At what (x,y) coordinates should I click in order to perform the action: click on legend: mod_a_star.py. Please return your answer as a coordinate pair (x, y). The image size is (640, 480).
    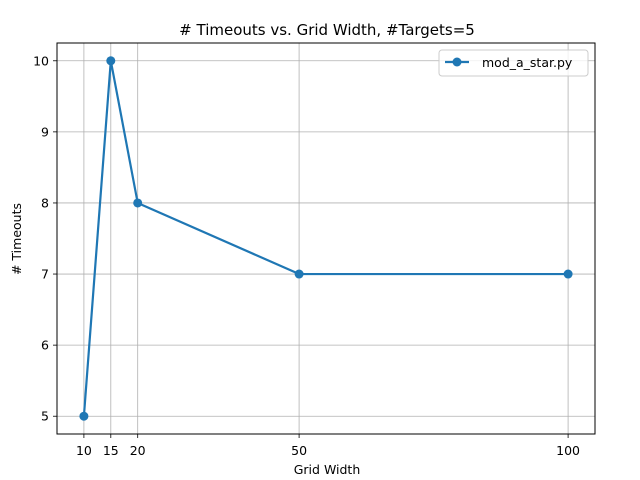
    Looking at the image, I should click on (513, 63).